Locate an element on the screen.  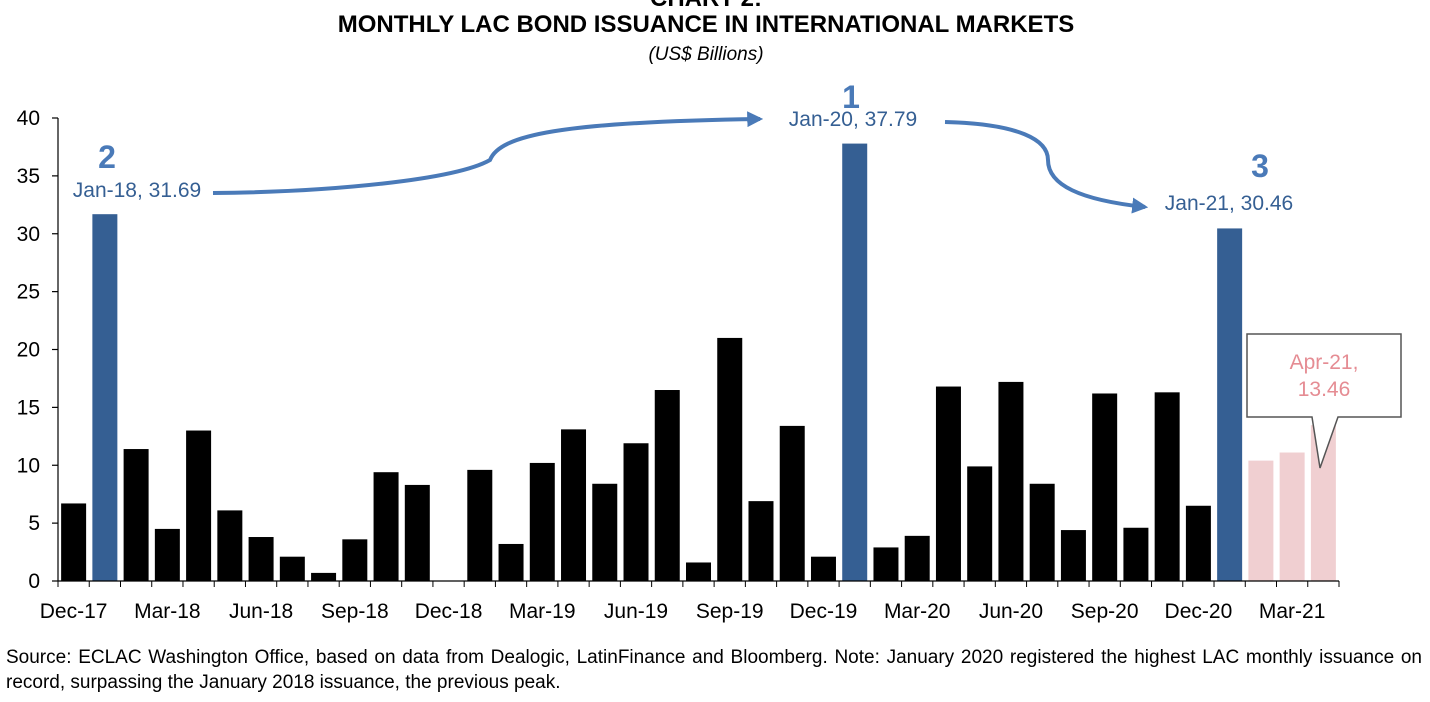
y-tick-label: 35 is located at coordinates (28, 176).